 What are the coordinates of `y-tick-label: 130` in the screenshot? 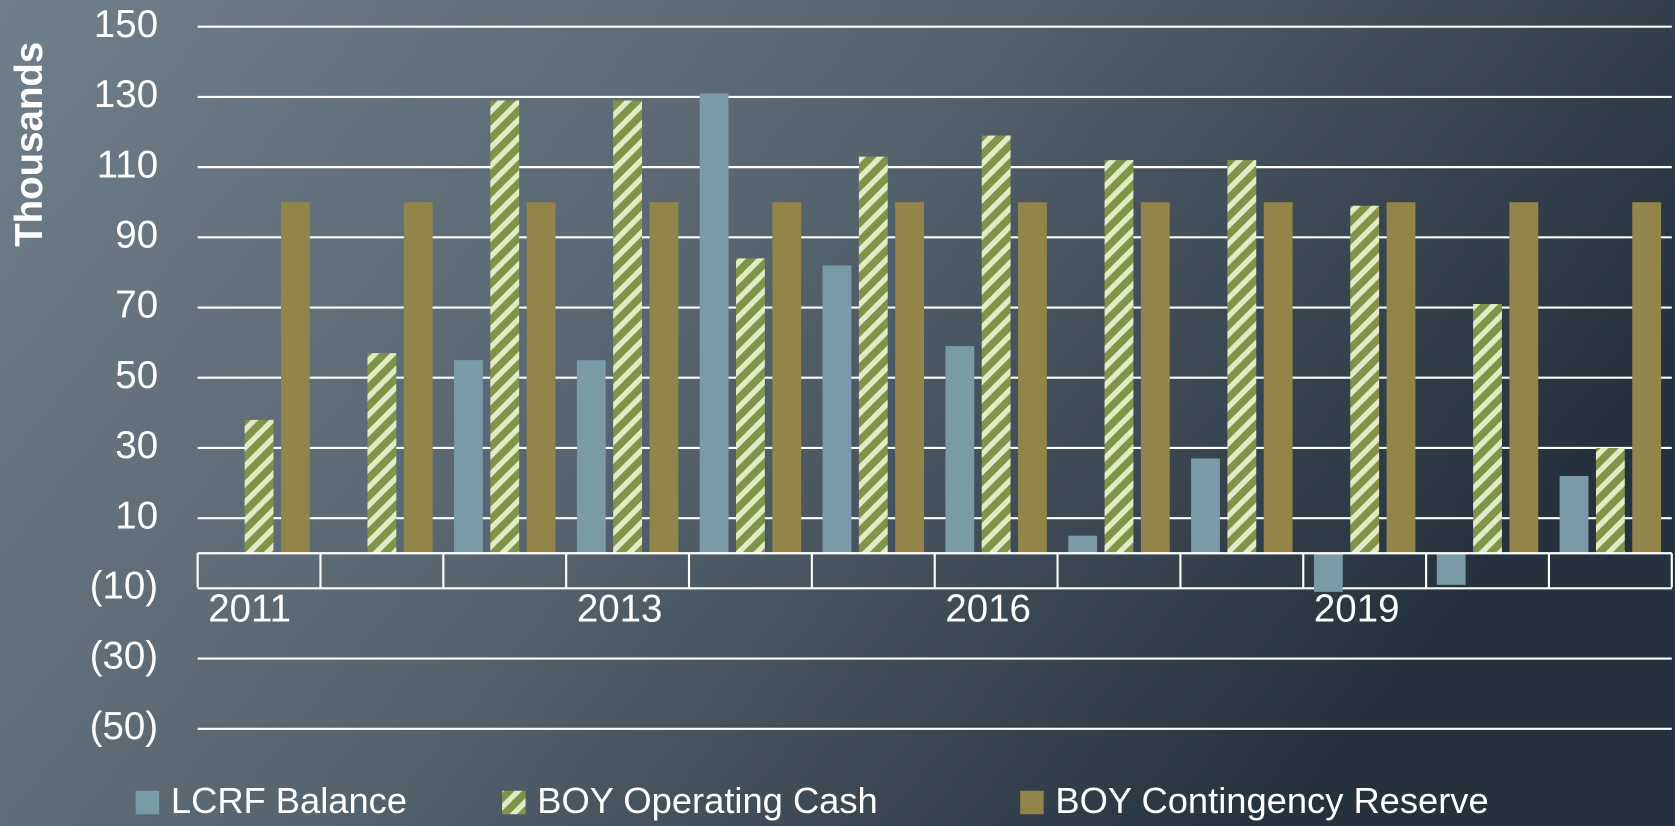 It's located at (126, 94).